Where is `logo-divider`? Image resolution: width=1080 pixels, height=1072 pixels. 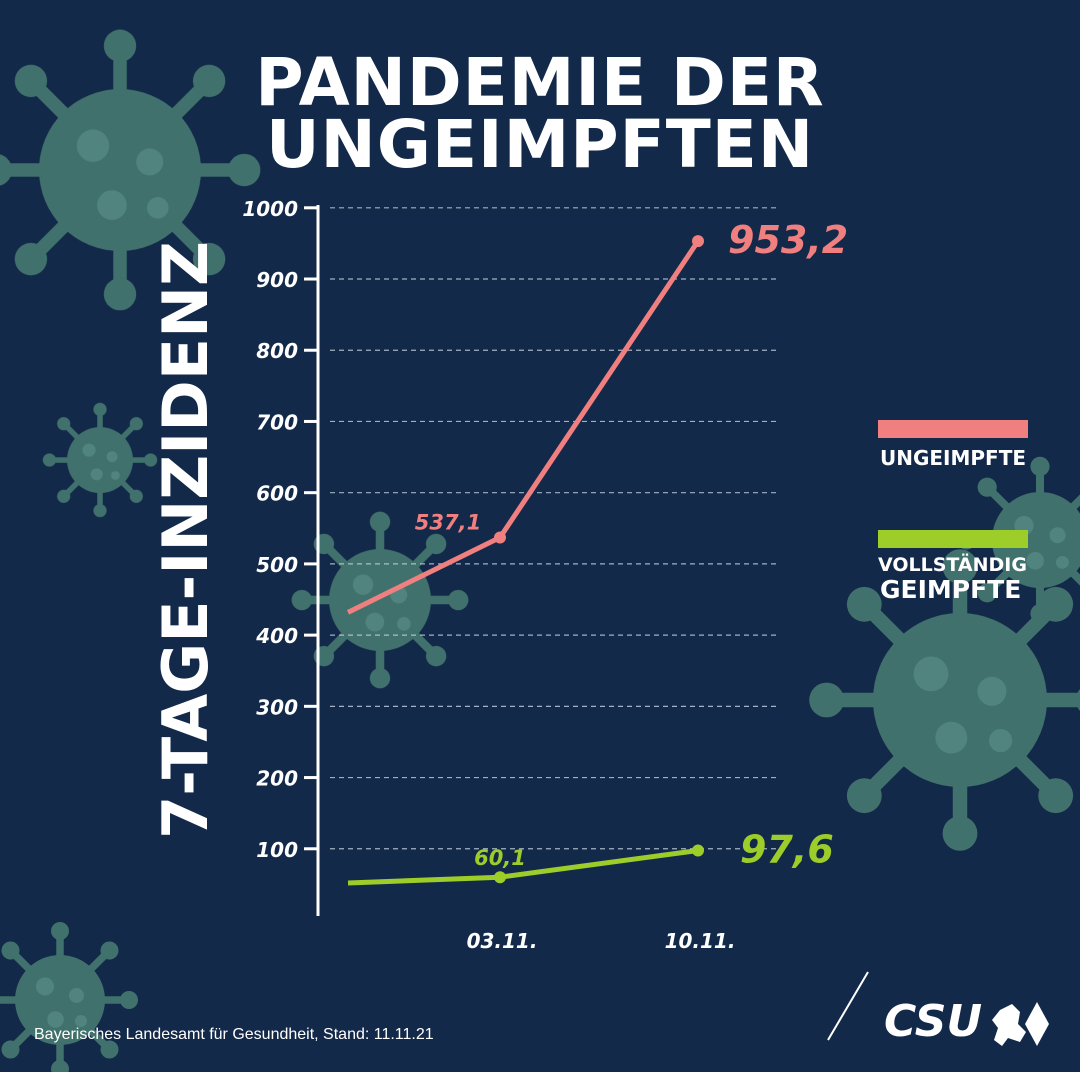 logo-divider is located at coordinates (848, 1006).